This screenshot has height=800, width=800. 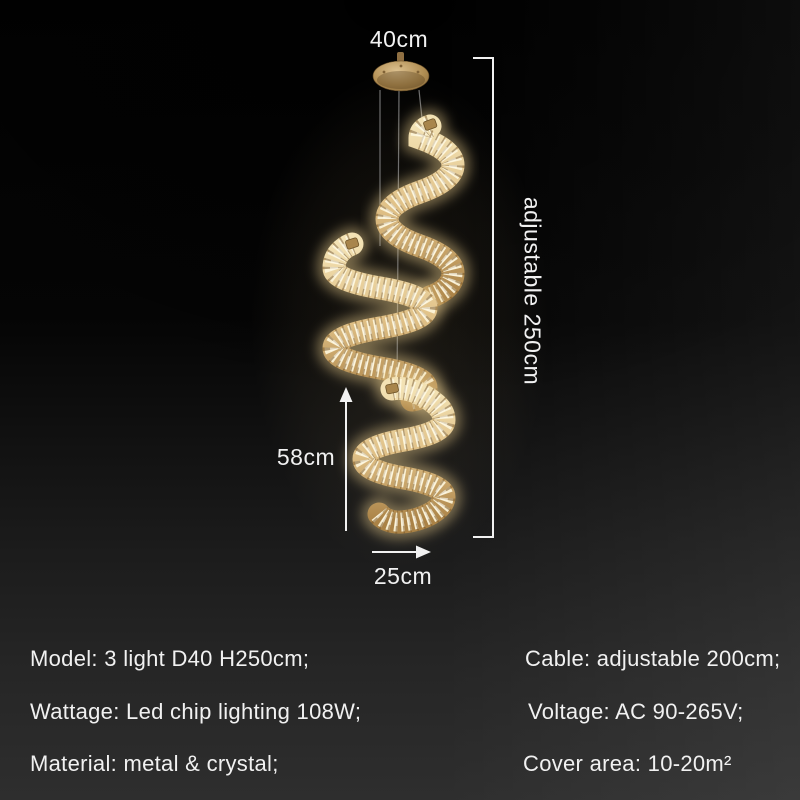 What do you see at coordinates (170, 658) in the screenshot?
I see `spec-model: Model: 3 light D40 H250cm;` at bounding box center [170, 658].